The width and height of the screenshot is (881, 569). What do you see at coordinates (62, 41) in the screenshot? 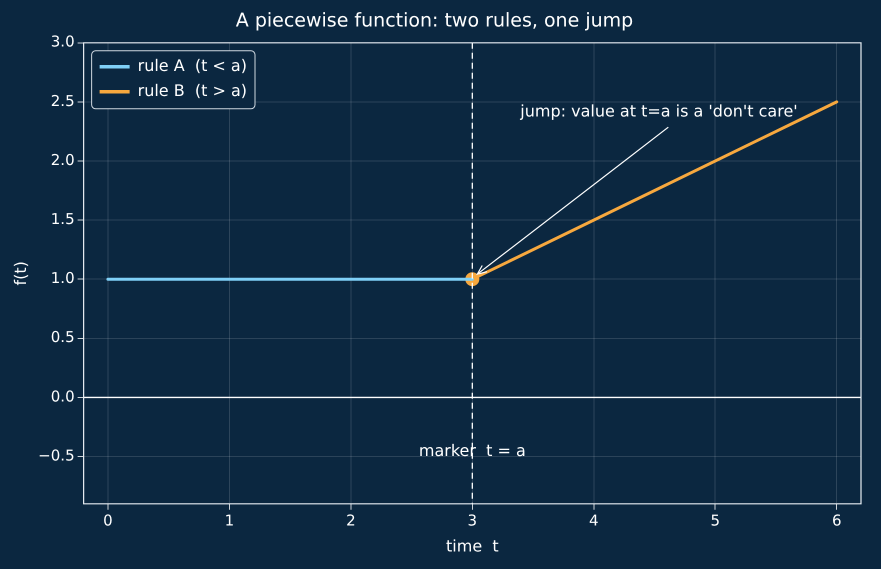
I see `y-tick-label: 3.0` at bounding box center [62, 41].